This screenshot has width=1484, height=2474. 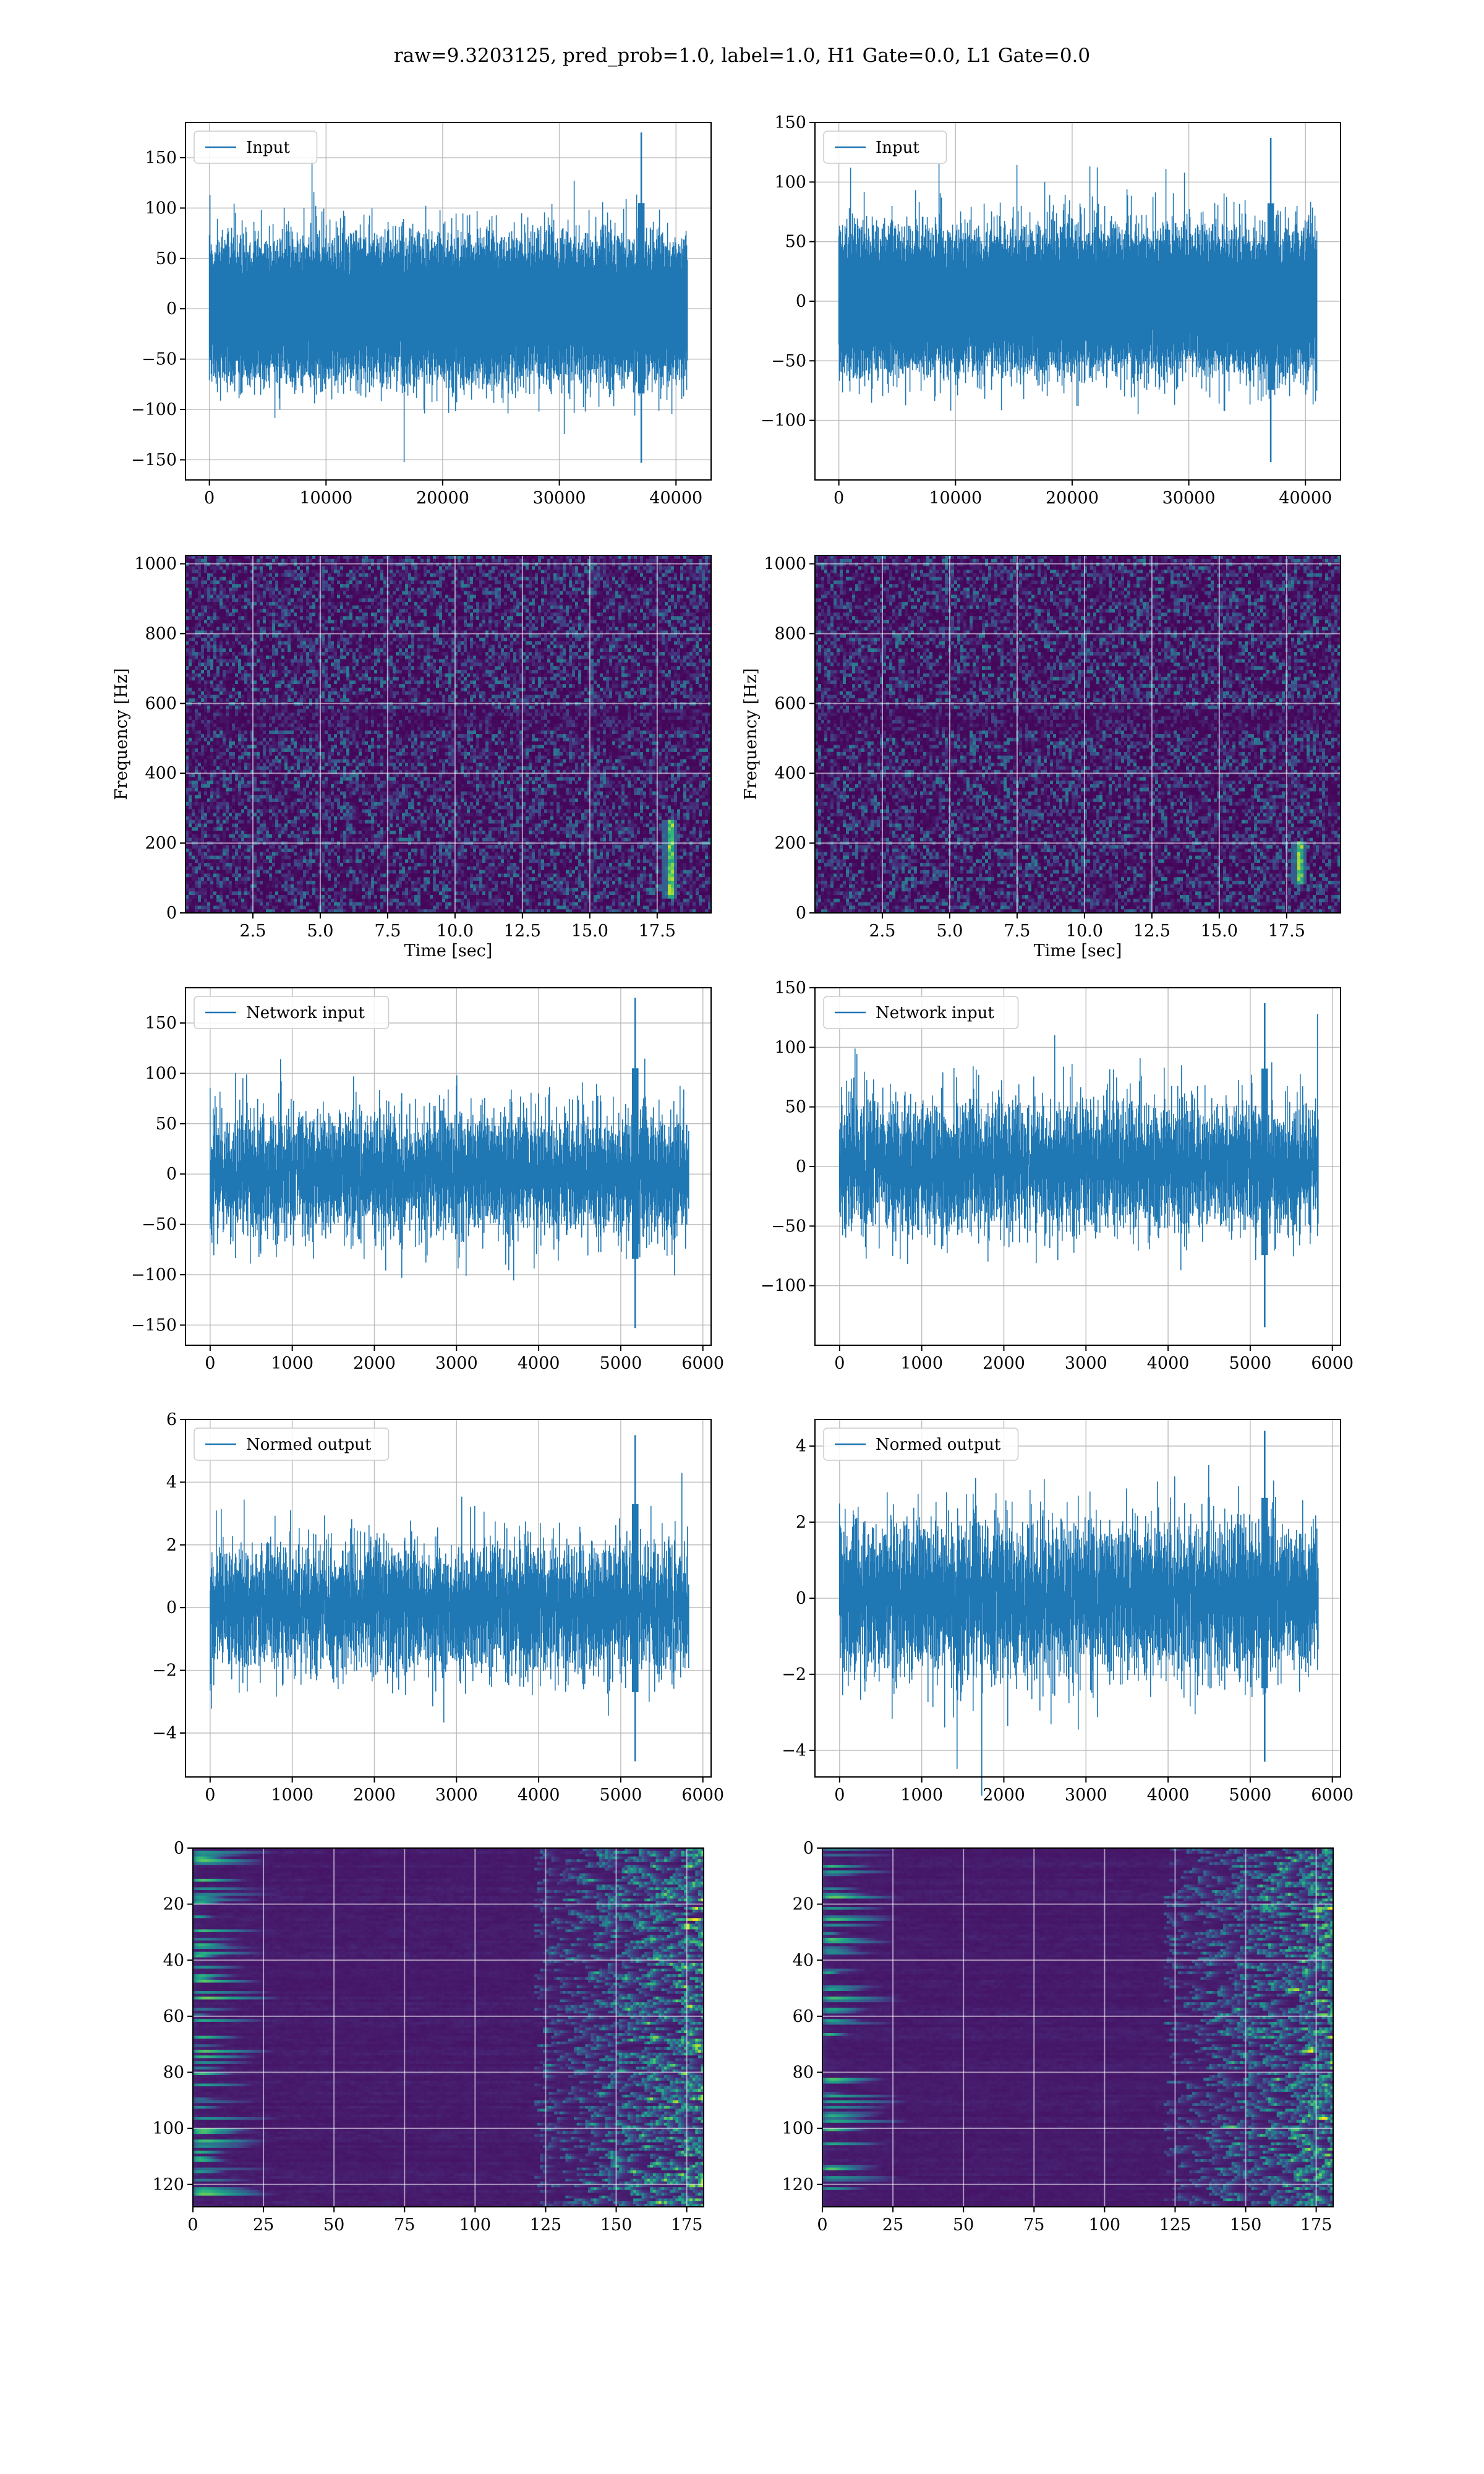 What do you see at coordinates (252, 931) in the screenshot?
I see `x-tick-label: 2.5` at bounding box center [252, 931].